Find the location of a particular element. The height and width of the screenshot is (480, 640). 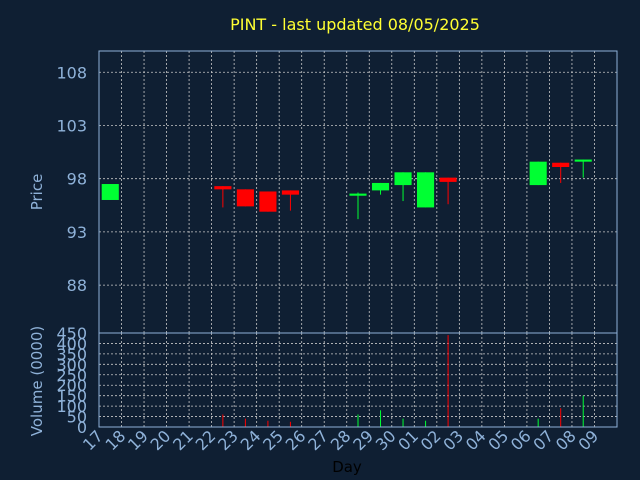

volume-tick-label: 450 is located at coordinates (71, 333).